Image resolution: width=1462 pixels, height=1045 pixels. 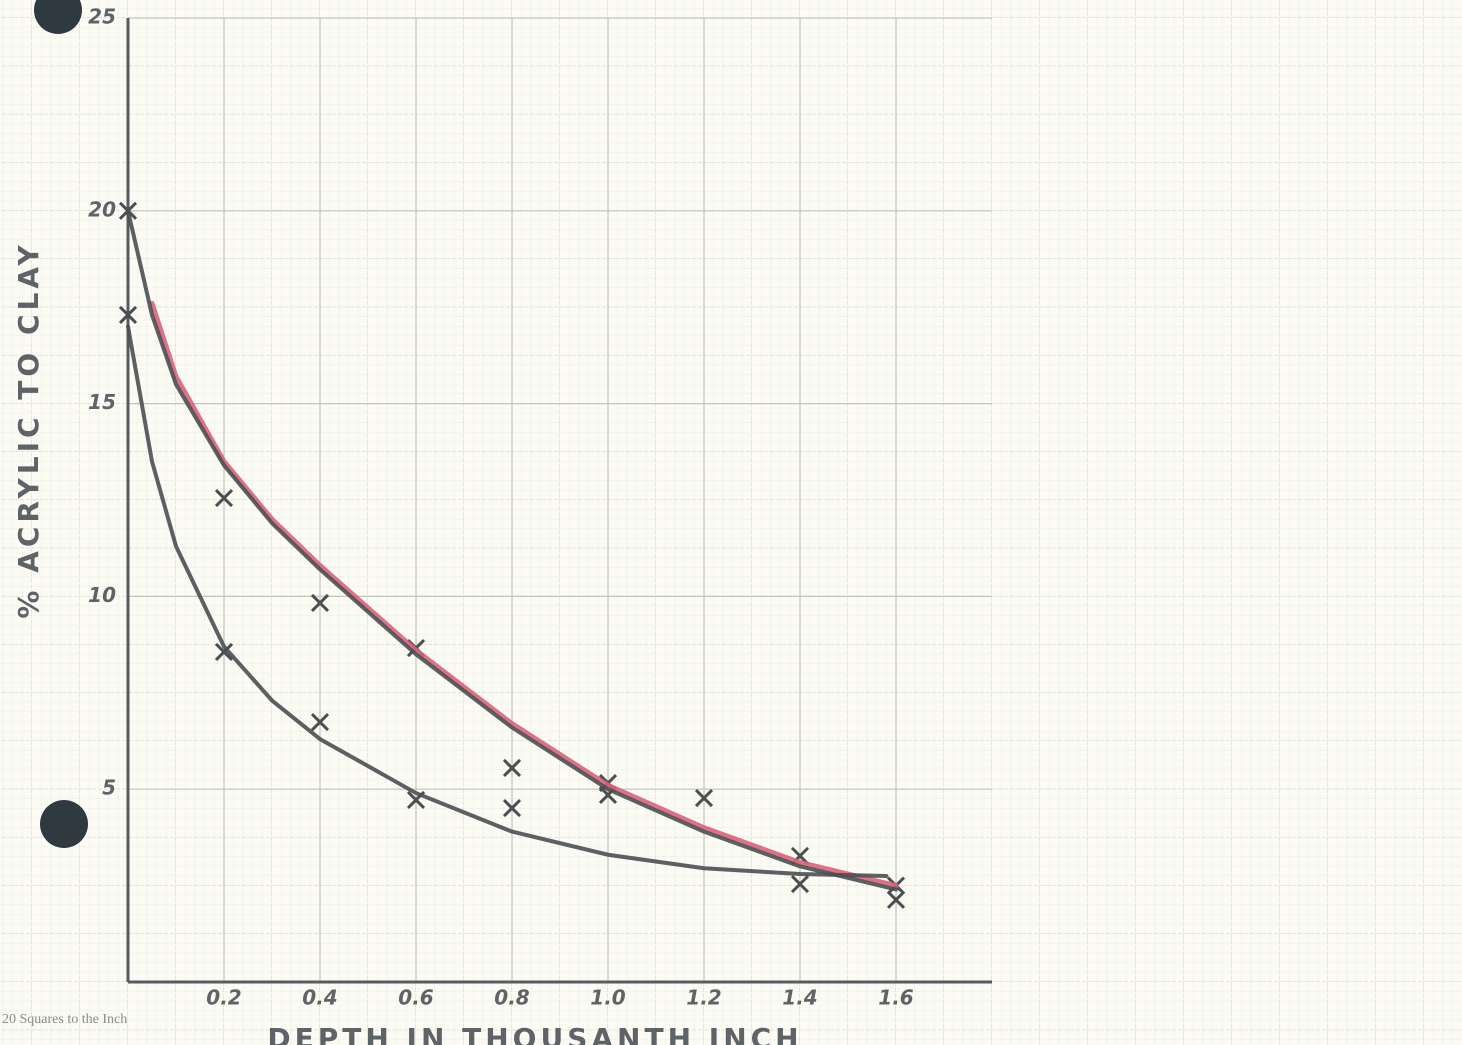 What do you see at coordinates (28, 429) in the screenshot?
I see `y-axis-label: % ACRYLIC TO CLAY` at bounding box center [28, 429].